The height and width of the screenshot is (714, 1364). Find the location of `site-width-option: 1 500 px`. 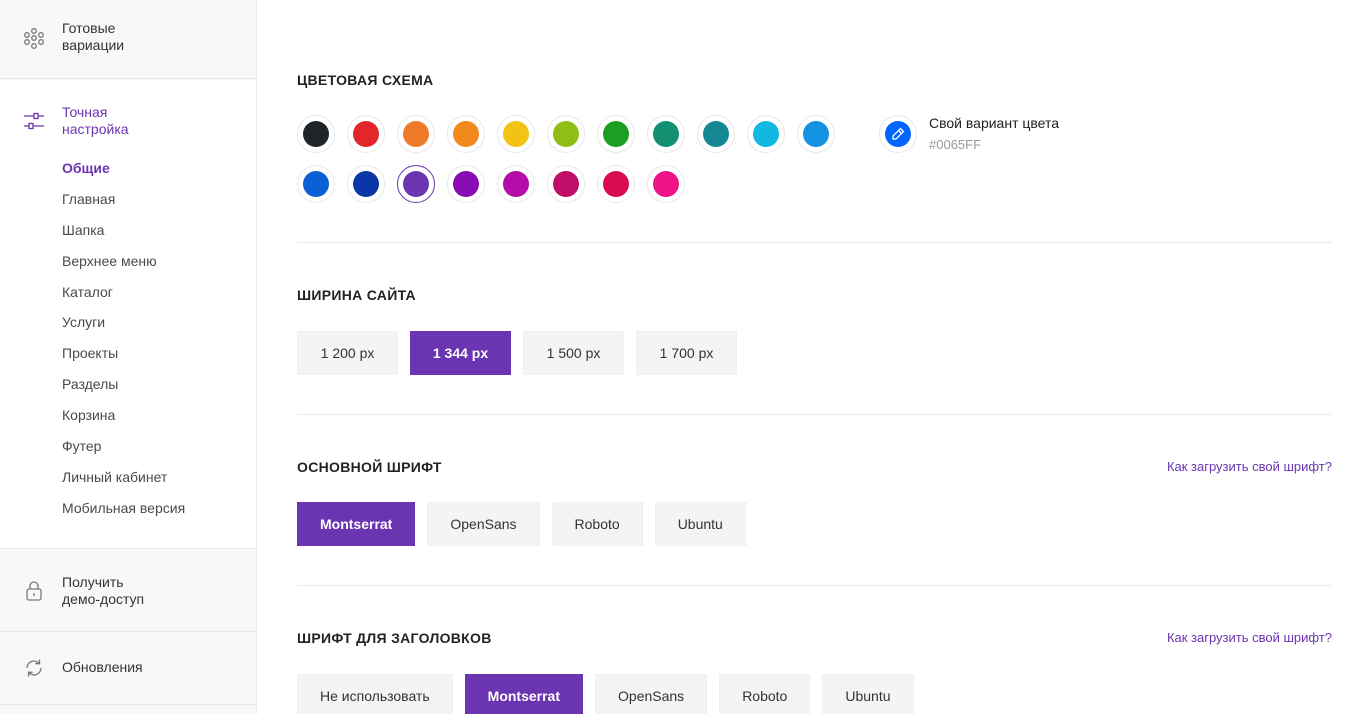

site-width-option: 1 500 px is located at coordinates (573, 353).